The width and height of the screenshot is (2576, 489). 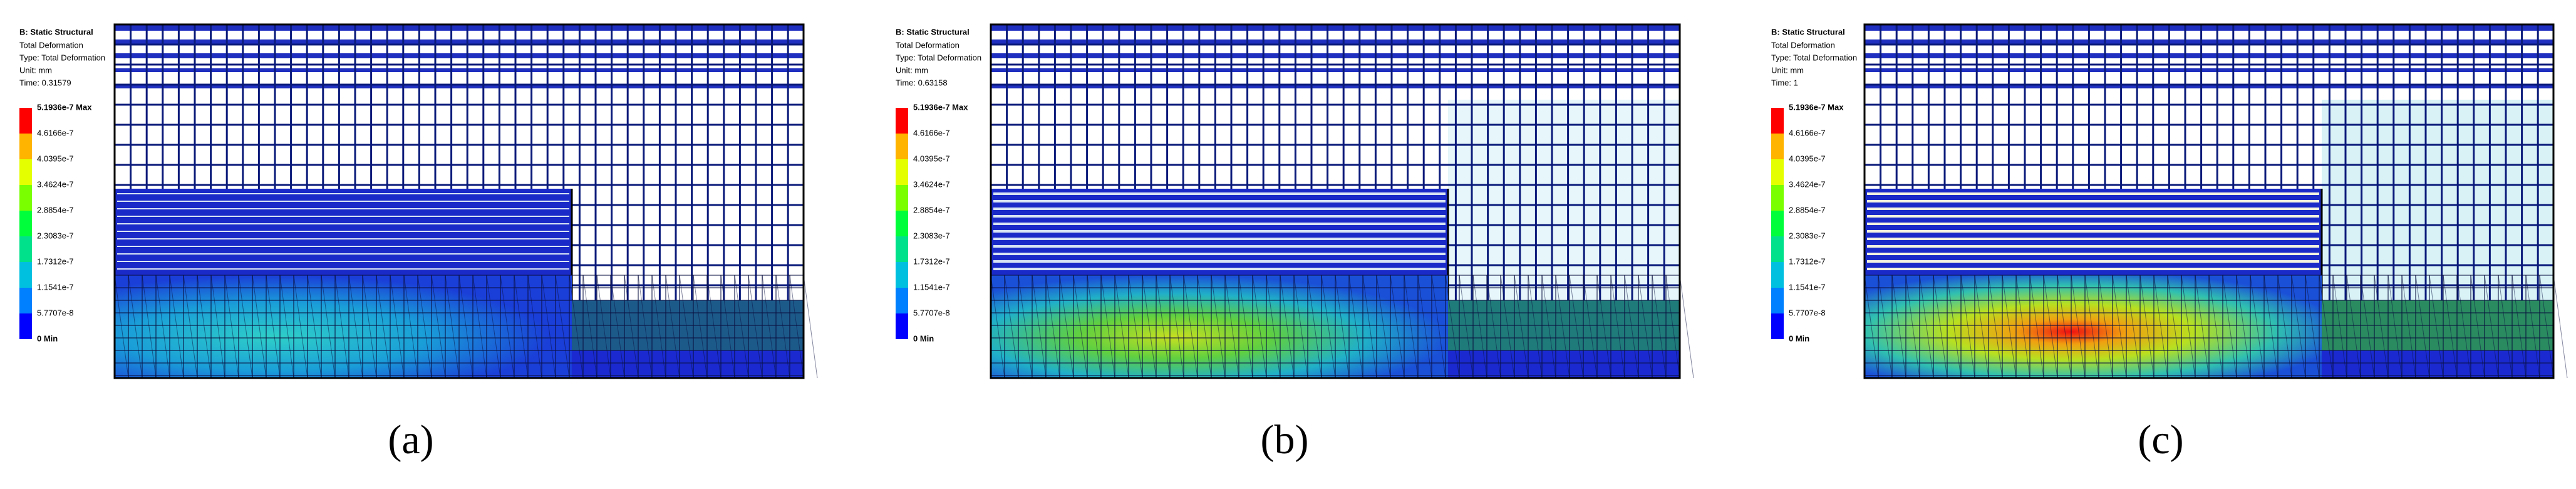 What do you see at coordinates (1803, 45) in the screenshot?
I see `legend-line: Total Deformation` at bounding box center [1803, 45].